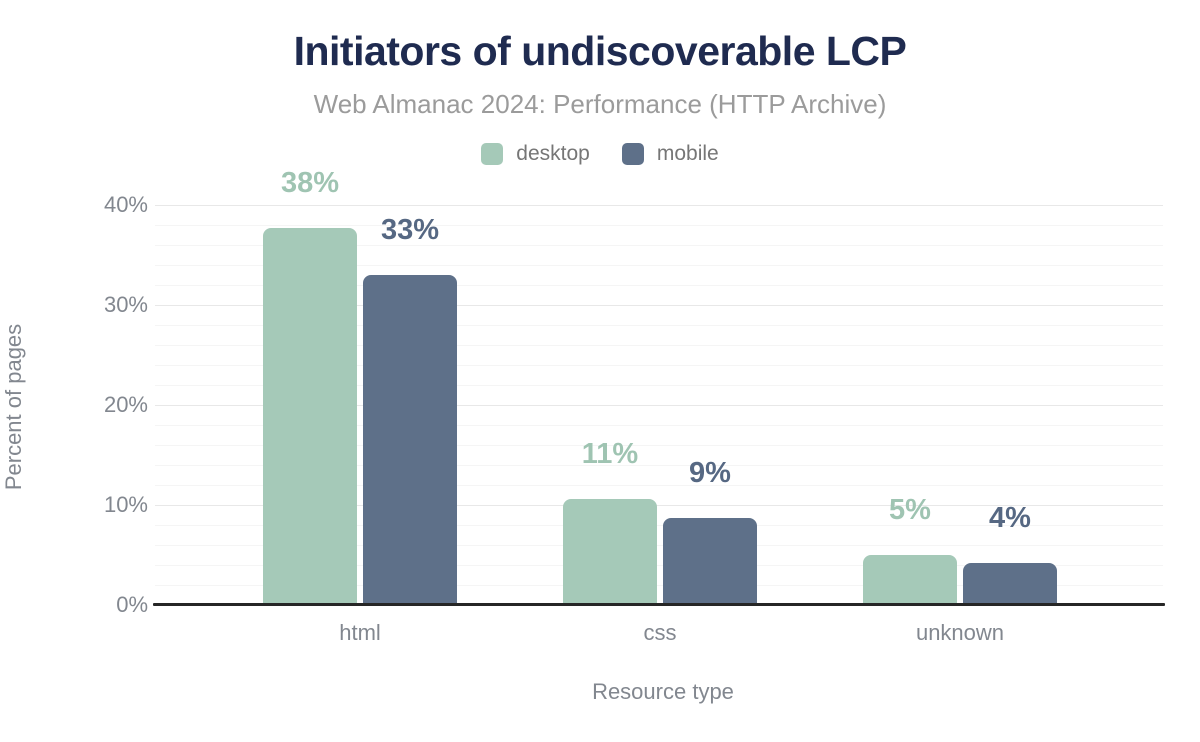 This screenshot has width=1200, height=742. Describe the element at coordinates (310, 183) in the screenshot. I see `value-label-desktop-html: 38%` at that location.